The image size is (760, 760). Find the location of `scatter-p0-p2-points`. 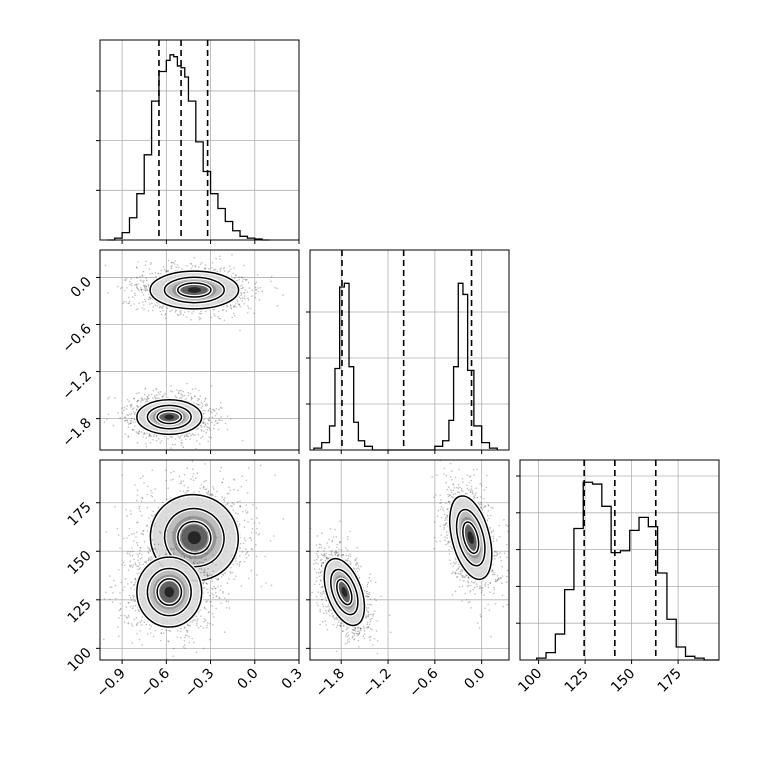

scatter-p0-p2-points is located at coordinates (192, 560).